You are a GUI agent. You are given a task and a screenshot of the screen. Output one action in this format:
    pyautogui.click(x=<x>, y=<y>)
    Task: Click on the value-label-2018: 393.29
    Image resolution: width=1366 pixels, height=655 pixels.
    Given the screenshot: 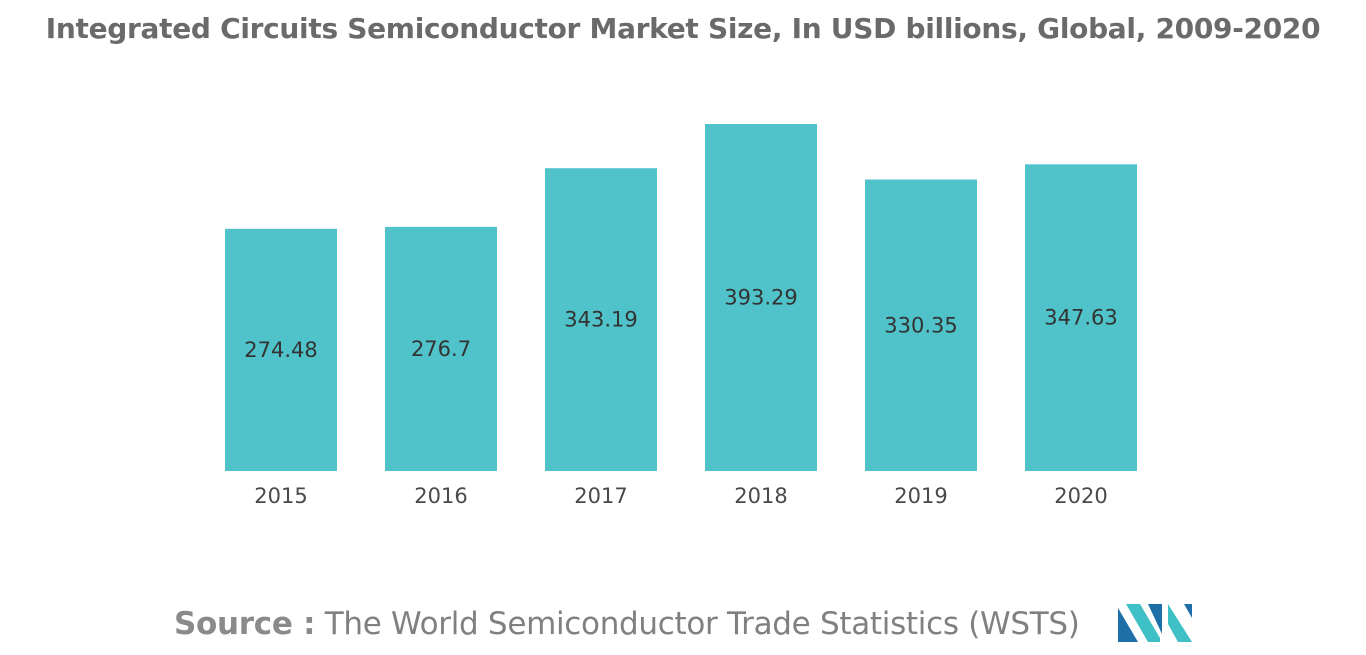 What is the action you would take?
    pyautogui.click(x=760, y=298)
    